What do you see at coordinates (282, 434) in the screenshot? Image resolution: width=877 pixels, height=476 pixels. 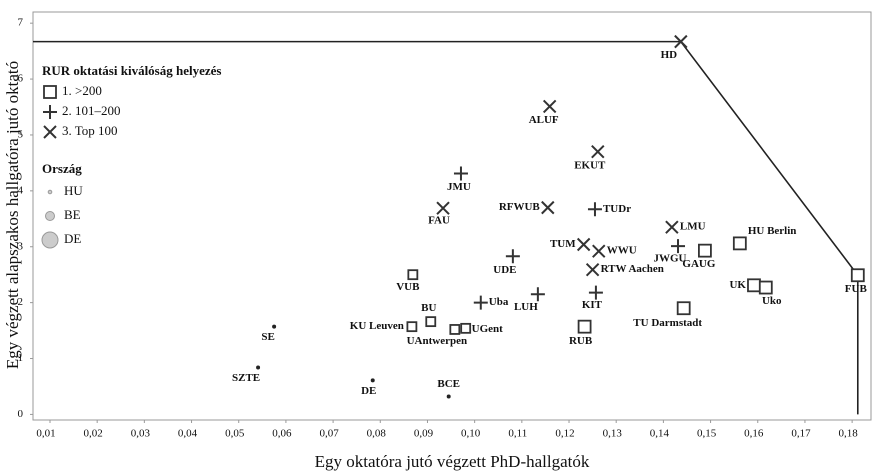 I see `x-tick-label: 0,06` at bounding box center [282, 434].